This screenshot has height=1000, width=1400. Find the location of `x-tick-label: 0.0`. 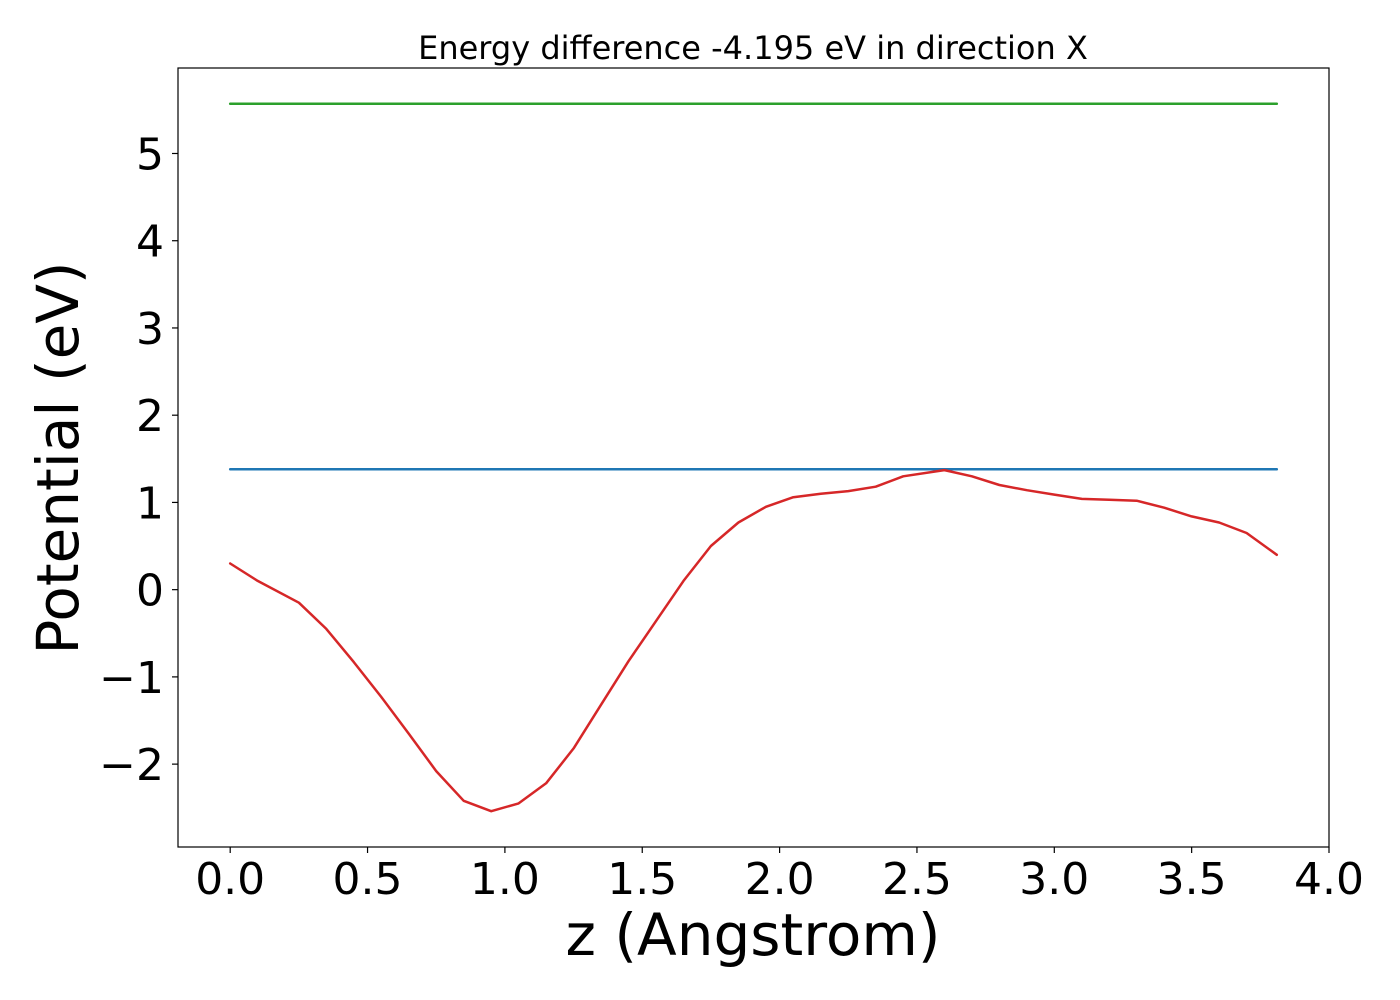

x-tick-label: 0.0 is located at coordinates (230, 879).